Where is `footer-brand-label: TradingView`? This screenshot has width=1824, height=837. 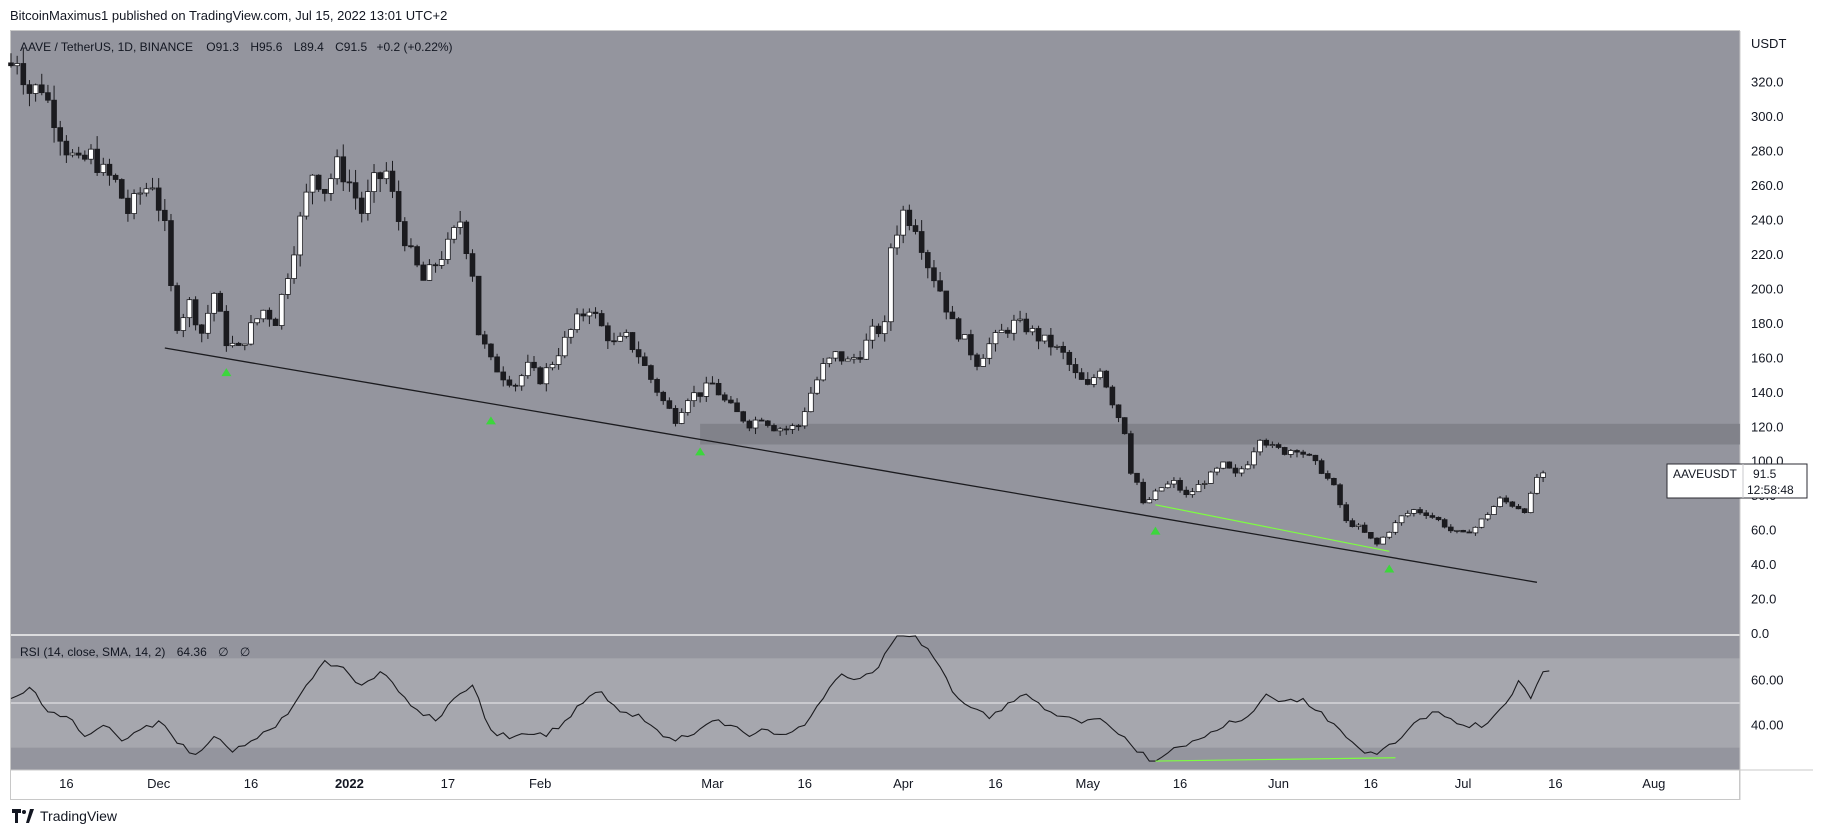
footer-brand-label: TradingView is located at coordinates (79, 816).